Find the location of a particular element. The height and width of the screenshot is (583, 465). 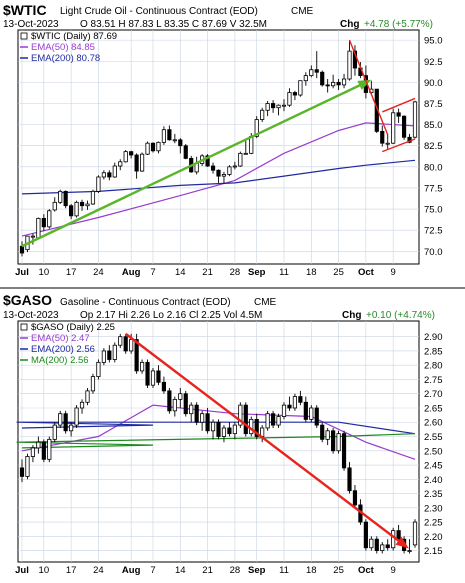

gaso-y-tick-label: 2.70 is located at coordinates (433, 394).